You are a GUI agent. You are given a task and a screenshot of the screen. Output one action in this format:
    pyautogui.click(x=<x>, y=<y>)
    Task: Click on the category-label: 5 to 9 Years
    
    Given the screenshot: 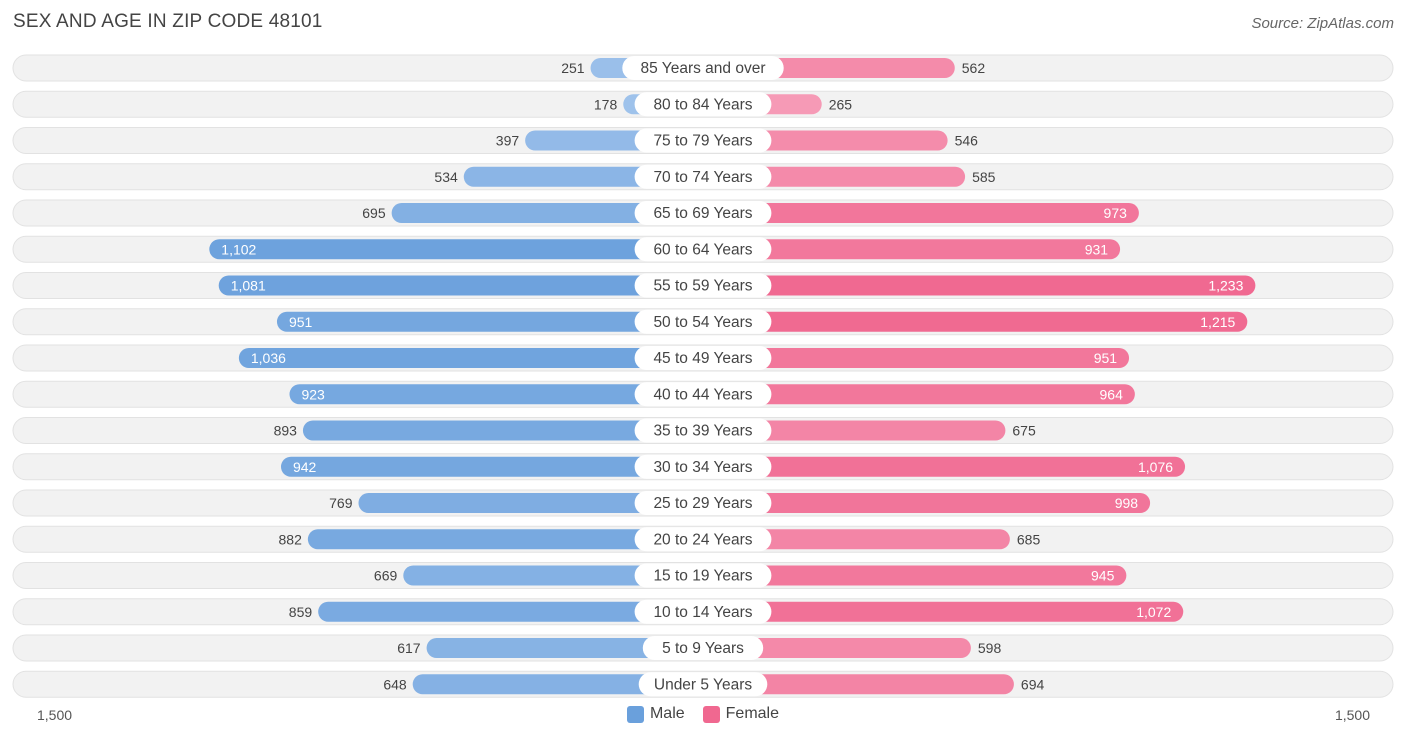 What is the action you would take?
    pyautogui.click(x=703, y=648)
    